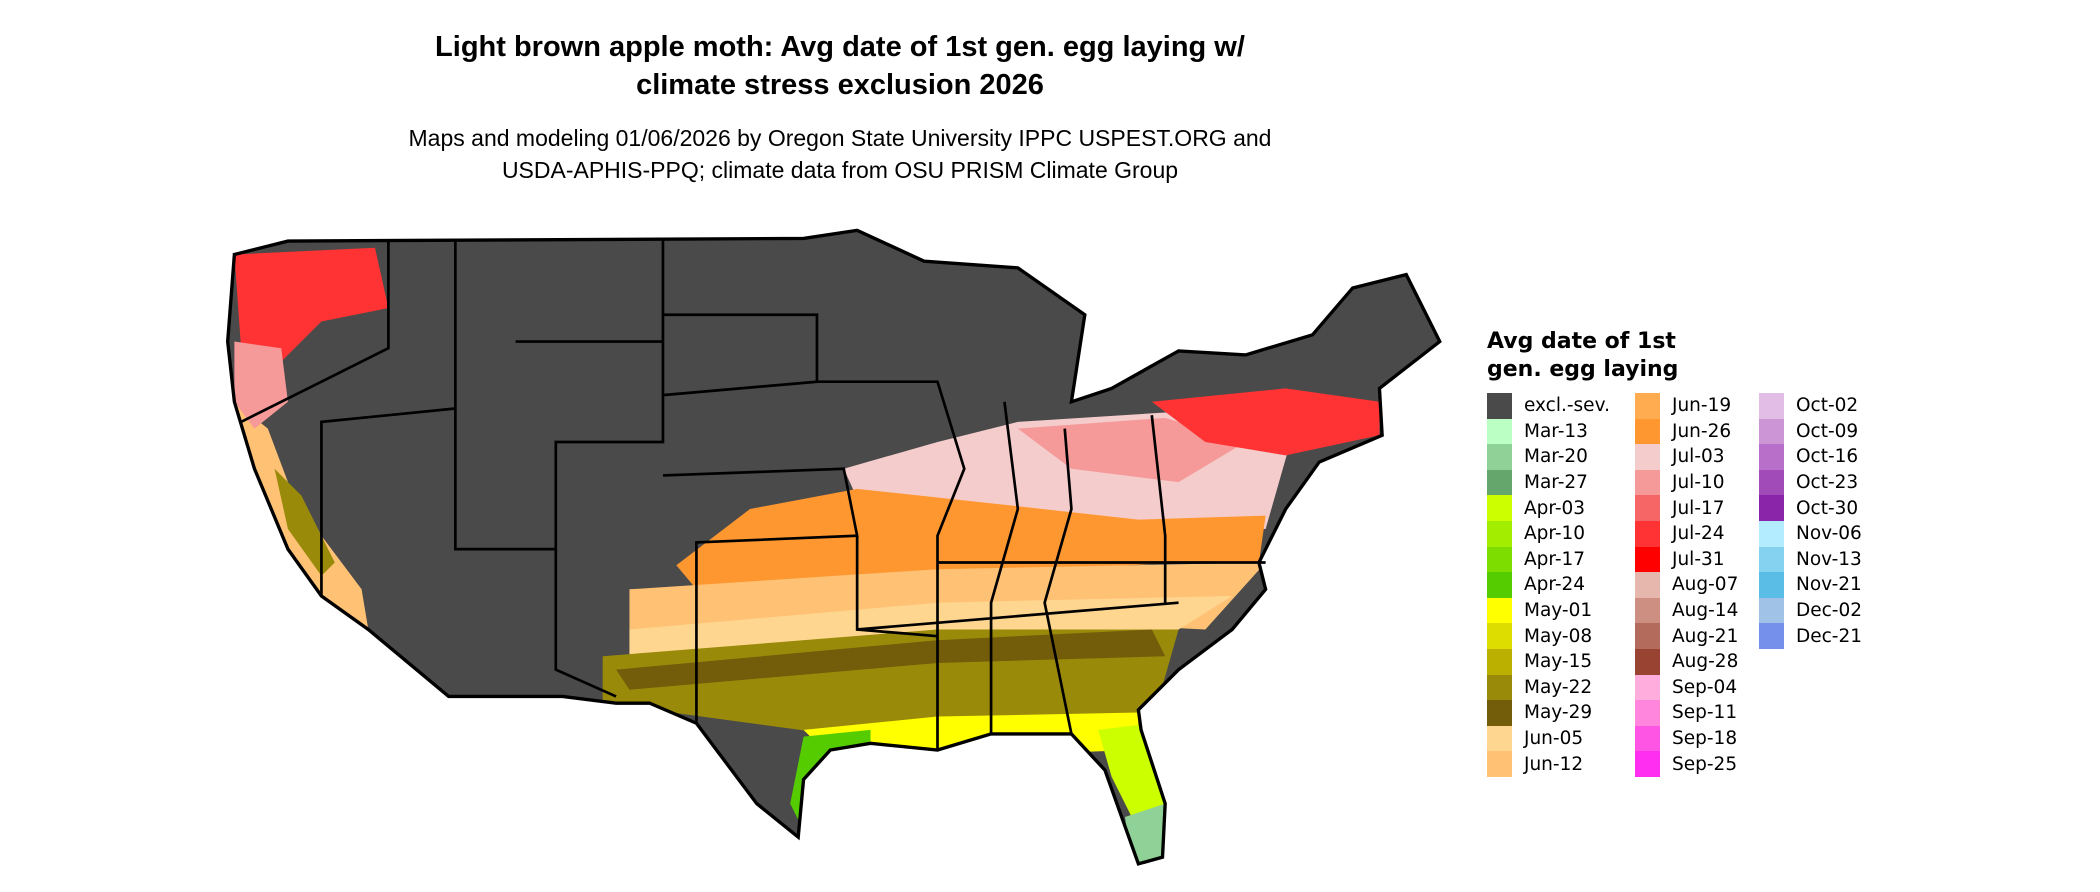 The width and height of the screenshot is (2100, 892). Describe the element at coordinates (1686, 431) in the screenshot. I see `legend-item: Jun-26` at that location.